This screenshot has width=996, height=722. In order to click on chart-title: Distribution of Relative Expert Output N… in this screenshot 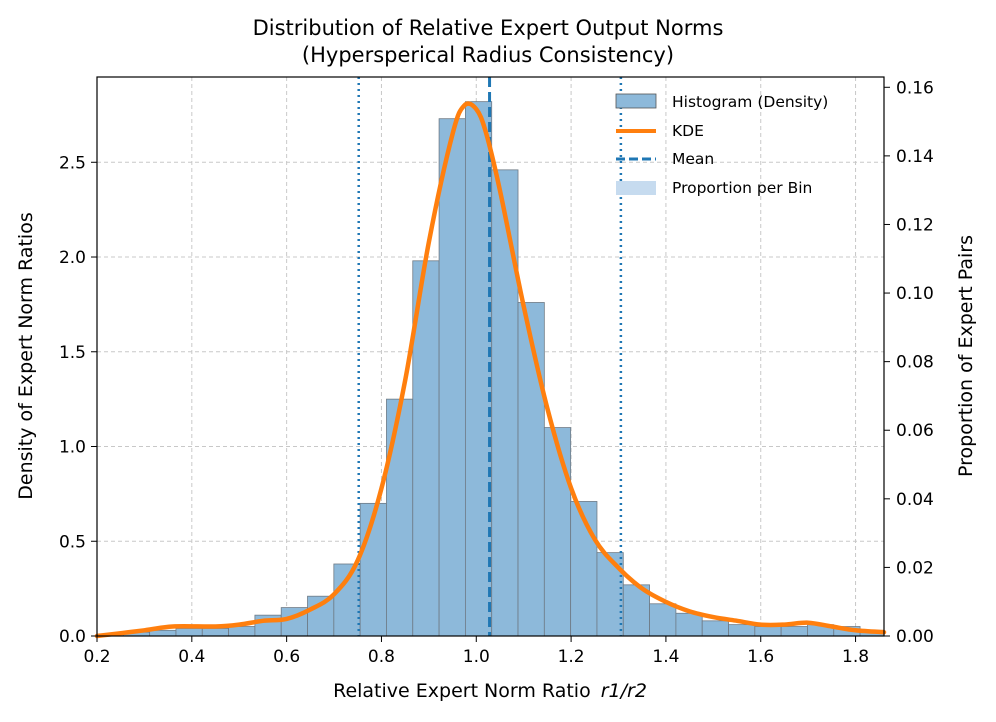, I will do `click(488, 28)`.